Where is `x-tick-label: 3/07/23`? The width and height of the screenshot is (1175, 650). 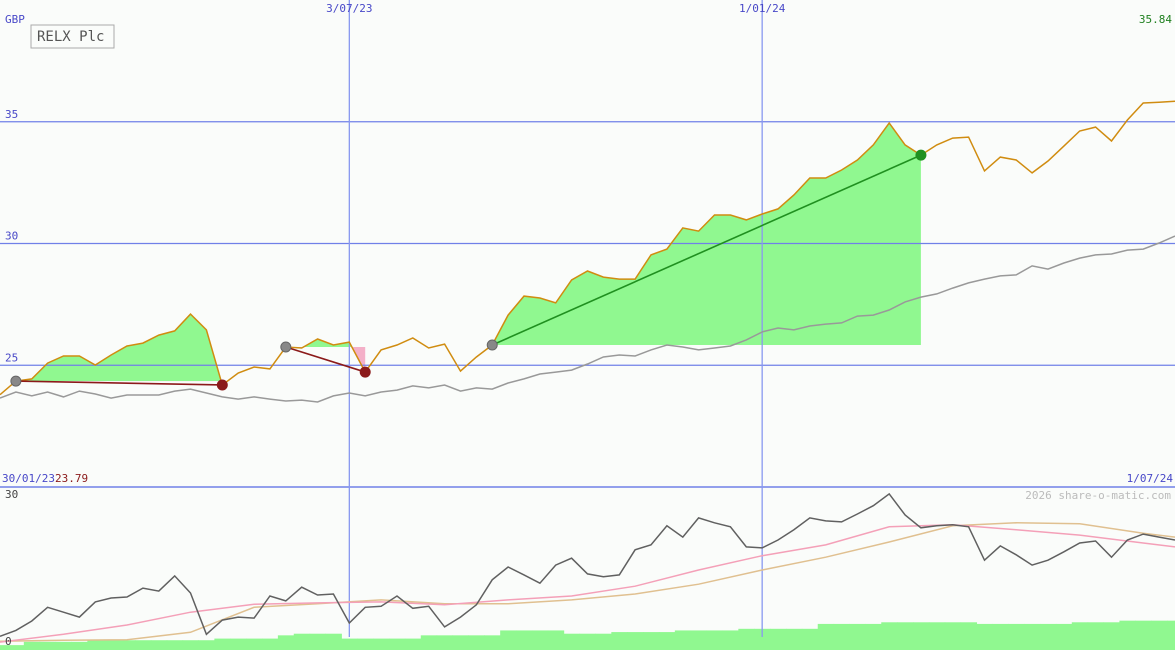
x-tick-label: 3/07/23 is located at coordinates (349, 8).